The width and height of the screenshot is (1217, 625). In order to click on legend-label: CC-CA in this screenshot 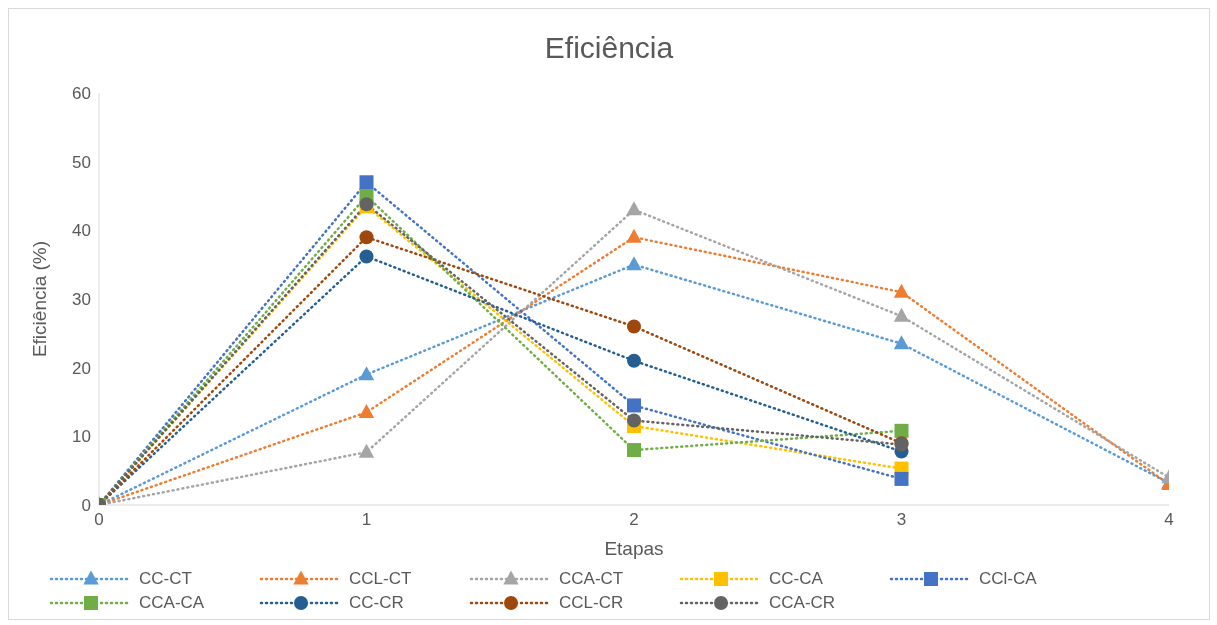, I will do `click(796, 579)`.